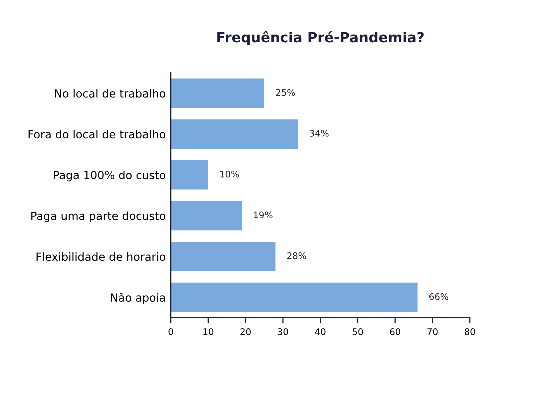 This screenshot has height=395, width=559. What do you see at coordinates (97, 134) in the screenshot?
I see `y-tick-label: Fora do local de trabalho` at bounding box center [97, 134].